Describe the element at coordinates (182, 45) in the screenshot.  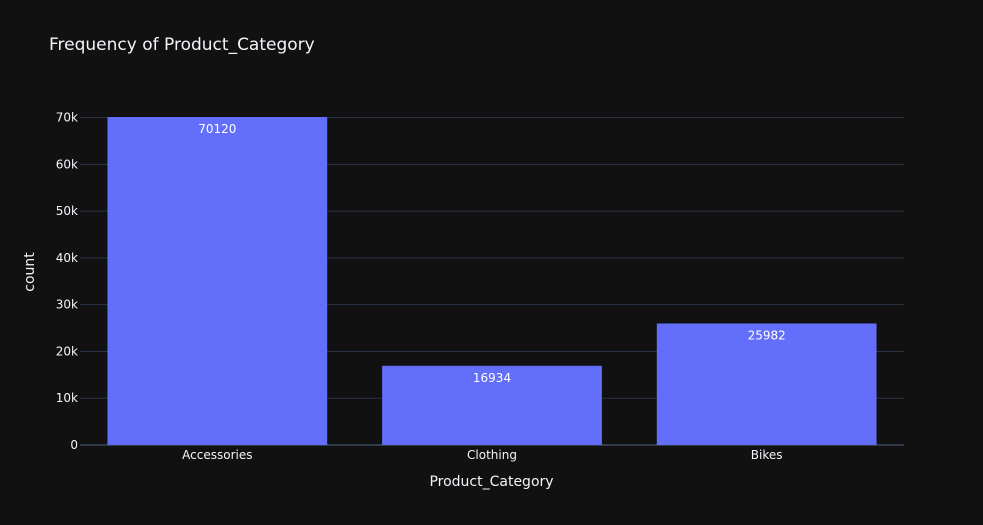
I see `chart-title: Frequency of Product_Category` at that location.